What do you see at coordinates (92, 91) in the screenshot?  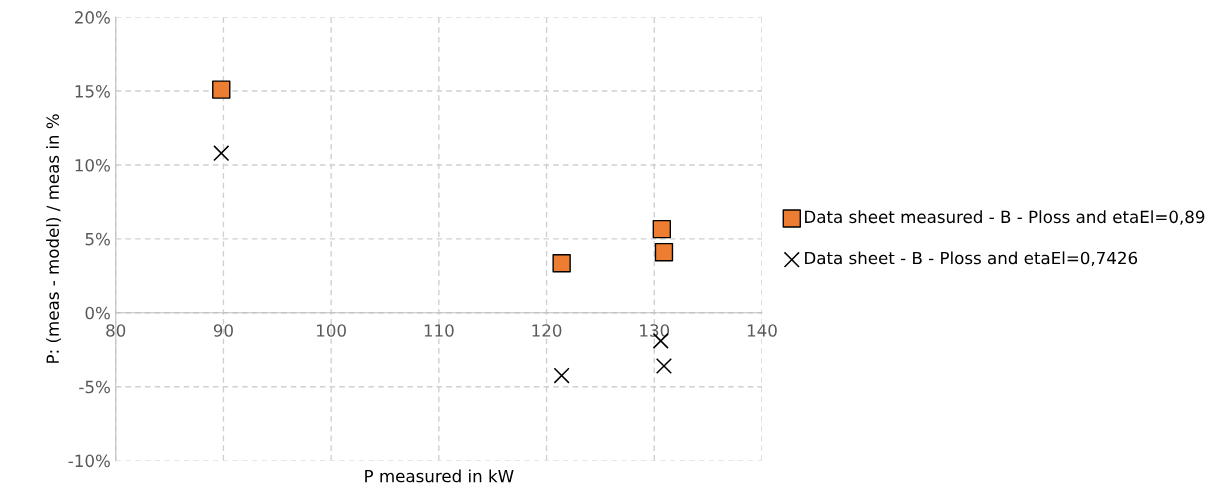 I see `y-tick-label: 15%` at bounding box center [92, 91].